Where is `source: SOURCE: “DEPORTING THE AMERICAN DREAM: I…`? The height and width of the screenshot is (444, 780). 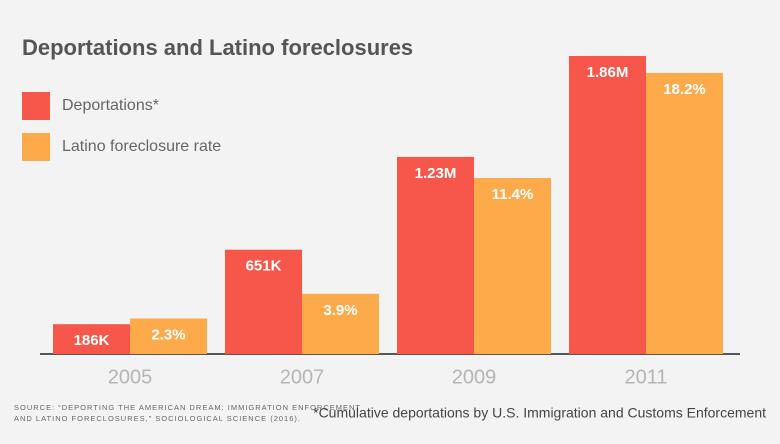
source: SOURCE: “DEPORTING THE AMERICAN DREAM: I… is located at coordinates (187, 407).